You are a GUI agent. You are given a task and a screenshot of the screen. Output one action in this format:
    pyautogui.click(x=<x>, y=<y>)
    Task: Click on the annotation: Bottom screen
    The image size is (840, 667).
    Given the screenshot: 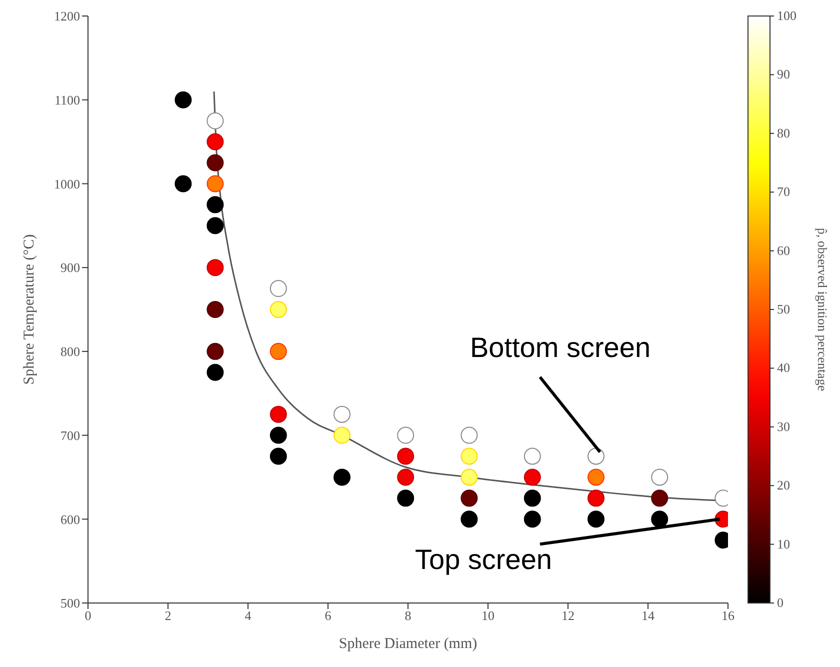 What is the action you would take?
    pyautogui.click(x=560, y=348)
    